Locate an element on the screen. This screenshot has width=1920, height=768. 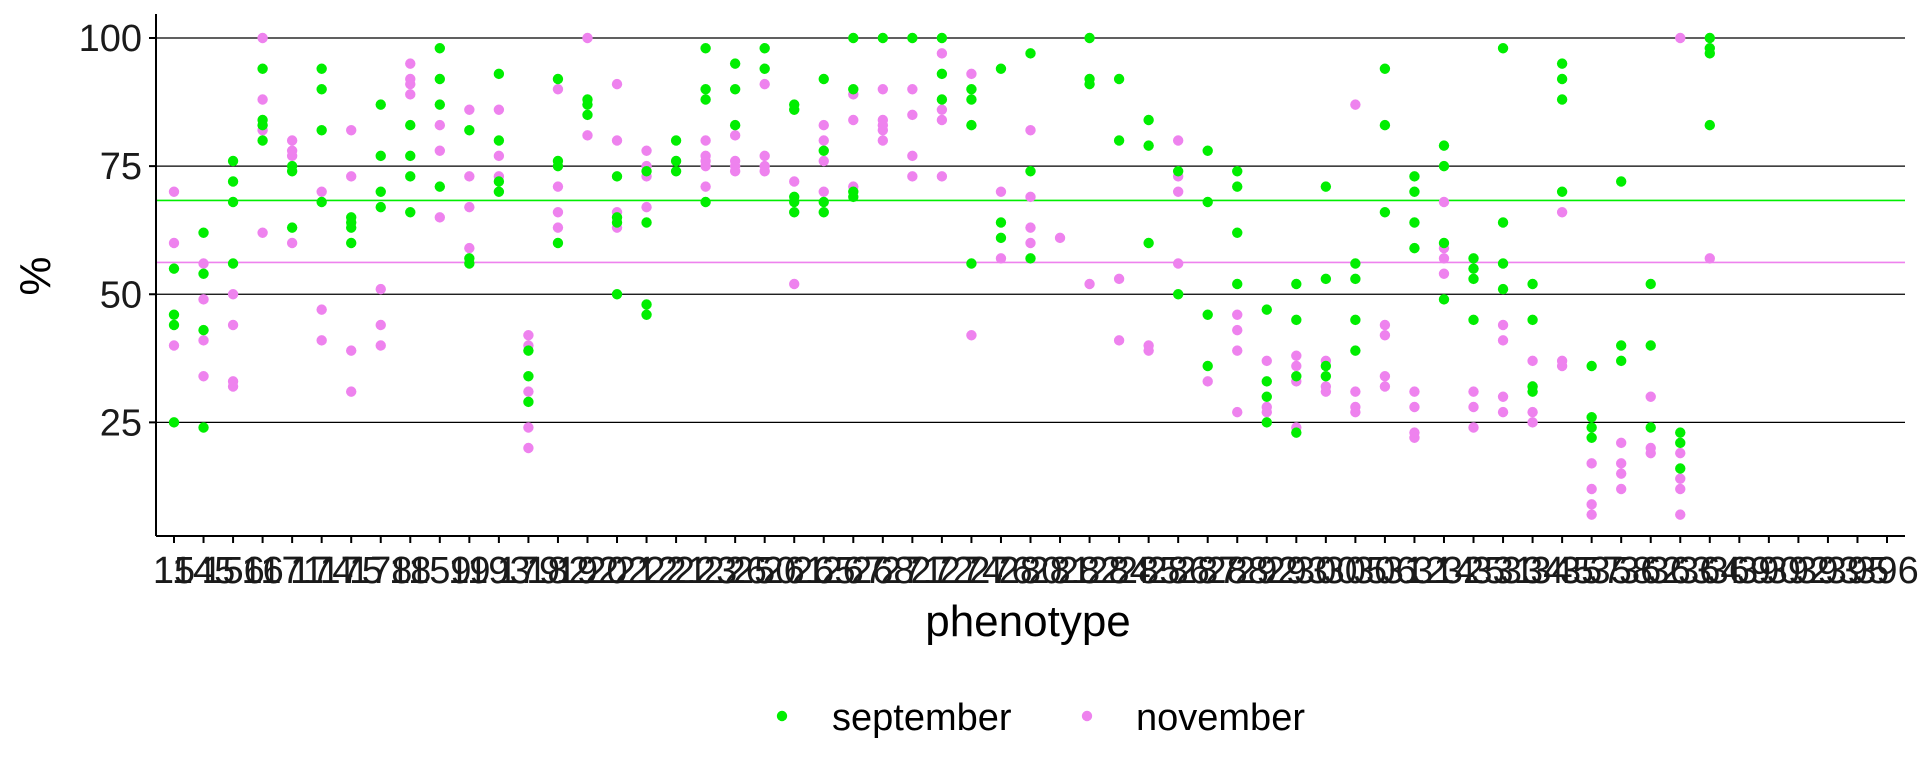
x-tick-label: 305 is located at coordinates (1355, 571).